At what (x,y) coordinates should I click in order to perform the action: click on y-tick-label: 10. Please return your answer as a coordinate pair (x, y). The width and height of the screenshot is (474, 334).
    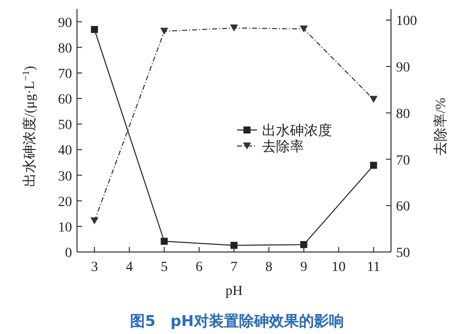
    Looking at the image, I should click on (65, 228).